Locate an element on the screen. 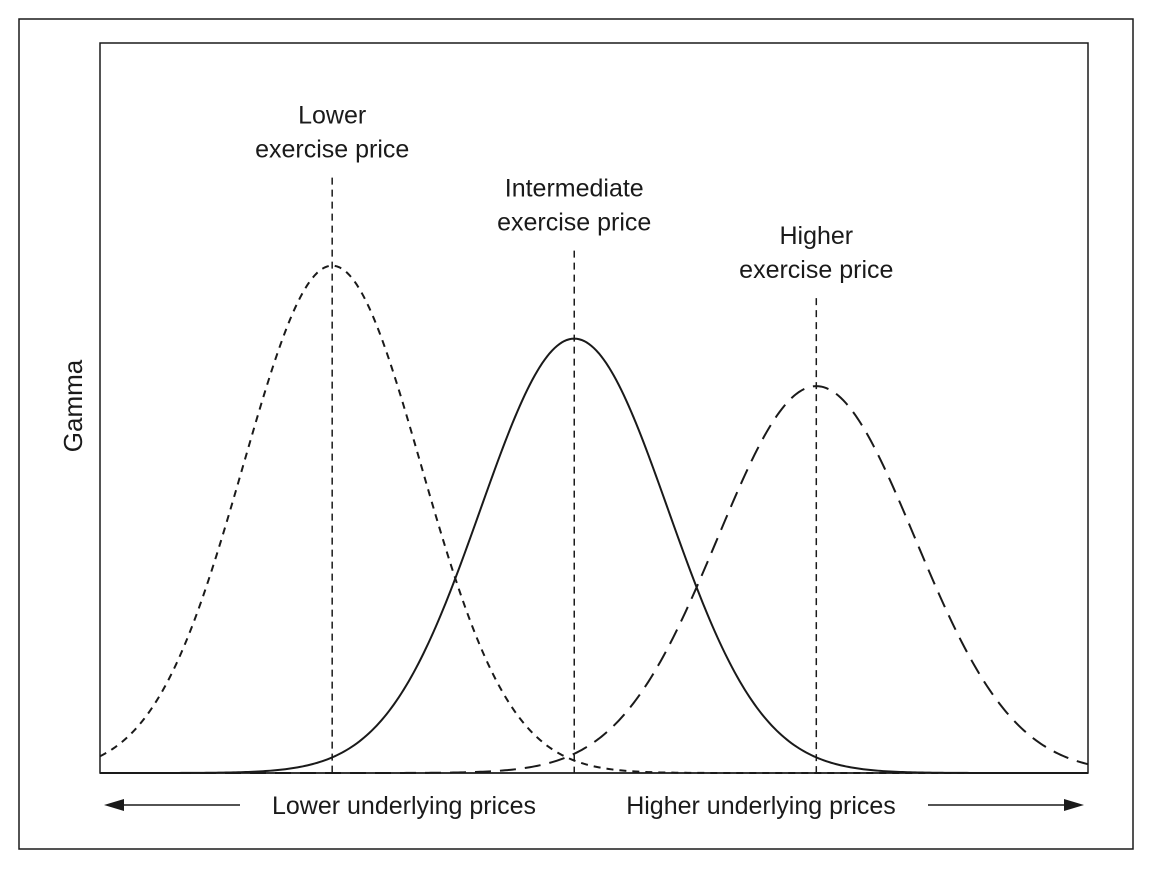  strike-label-higher-line-2: exercise price is located at coordinates (816, 270).